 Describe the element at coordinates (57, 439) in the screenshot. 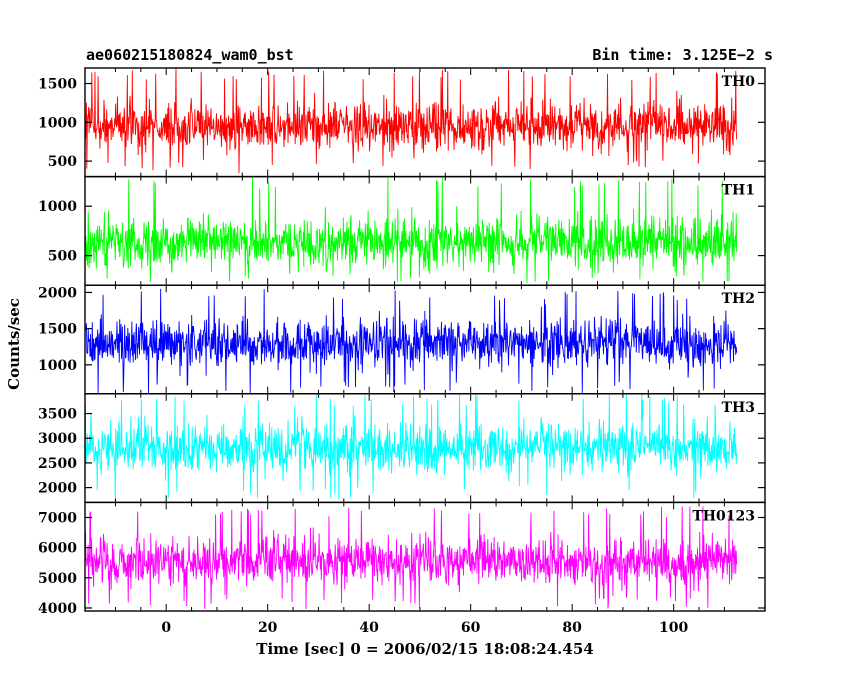

I see `y-tick-label: 3000` at that location.